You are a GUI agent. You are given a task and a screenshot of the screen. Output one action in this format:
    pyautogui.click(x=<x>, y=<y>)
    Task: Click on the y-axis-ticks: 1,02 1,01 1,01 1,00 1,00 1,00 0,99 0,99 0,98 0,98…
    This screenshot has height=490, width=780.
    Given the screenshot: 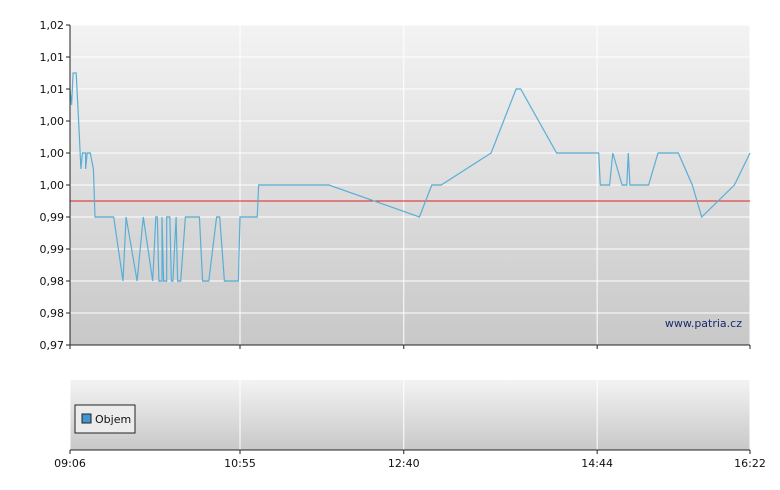 What is the action you would take?
    pyautogui.click(x=55, y=185)
    